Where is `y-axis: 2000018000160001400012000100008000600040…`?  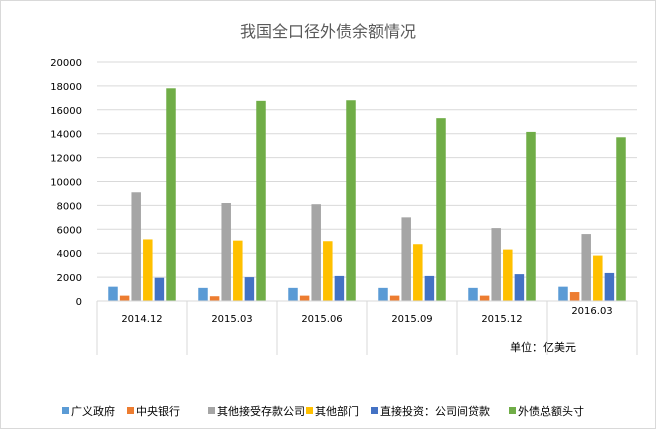 y-axis: 2000018000160001400012000100008000600040… is located at coordinates (66, 183).